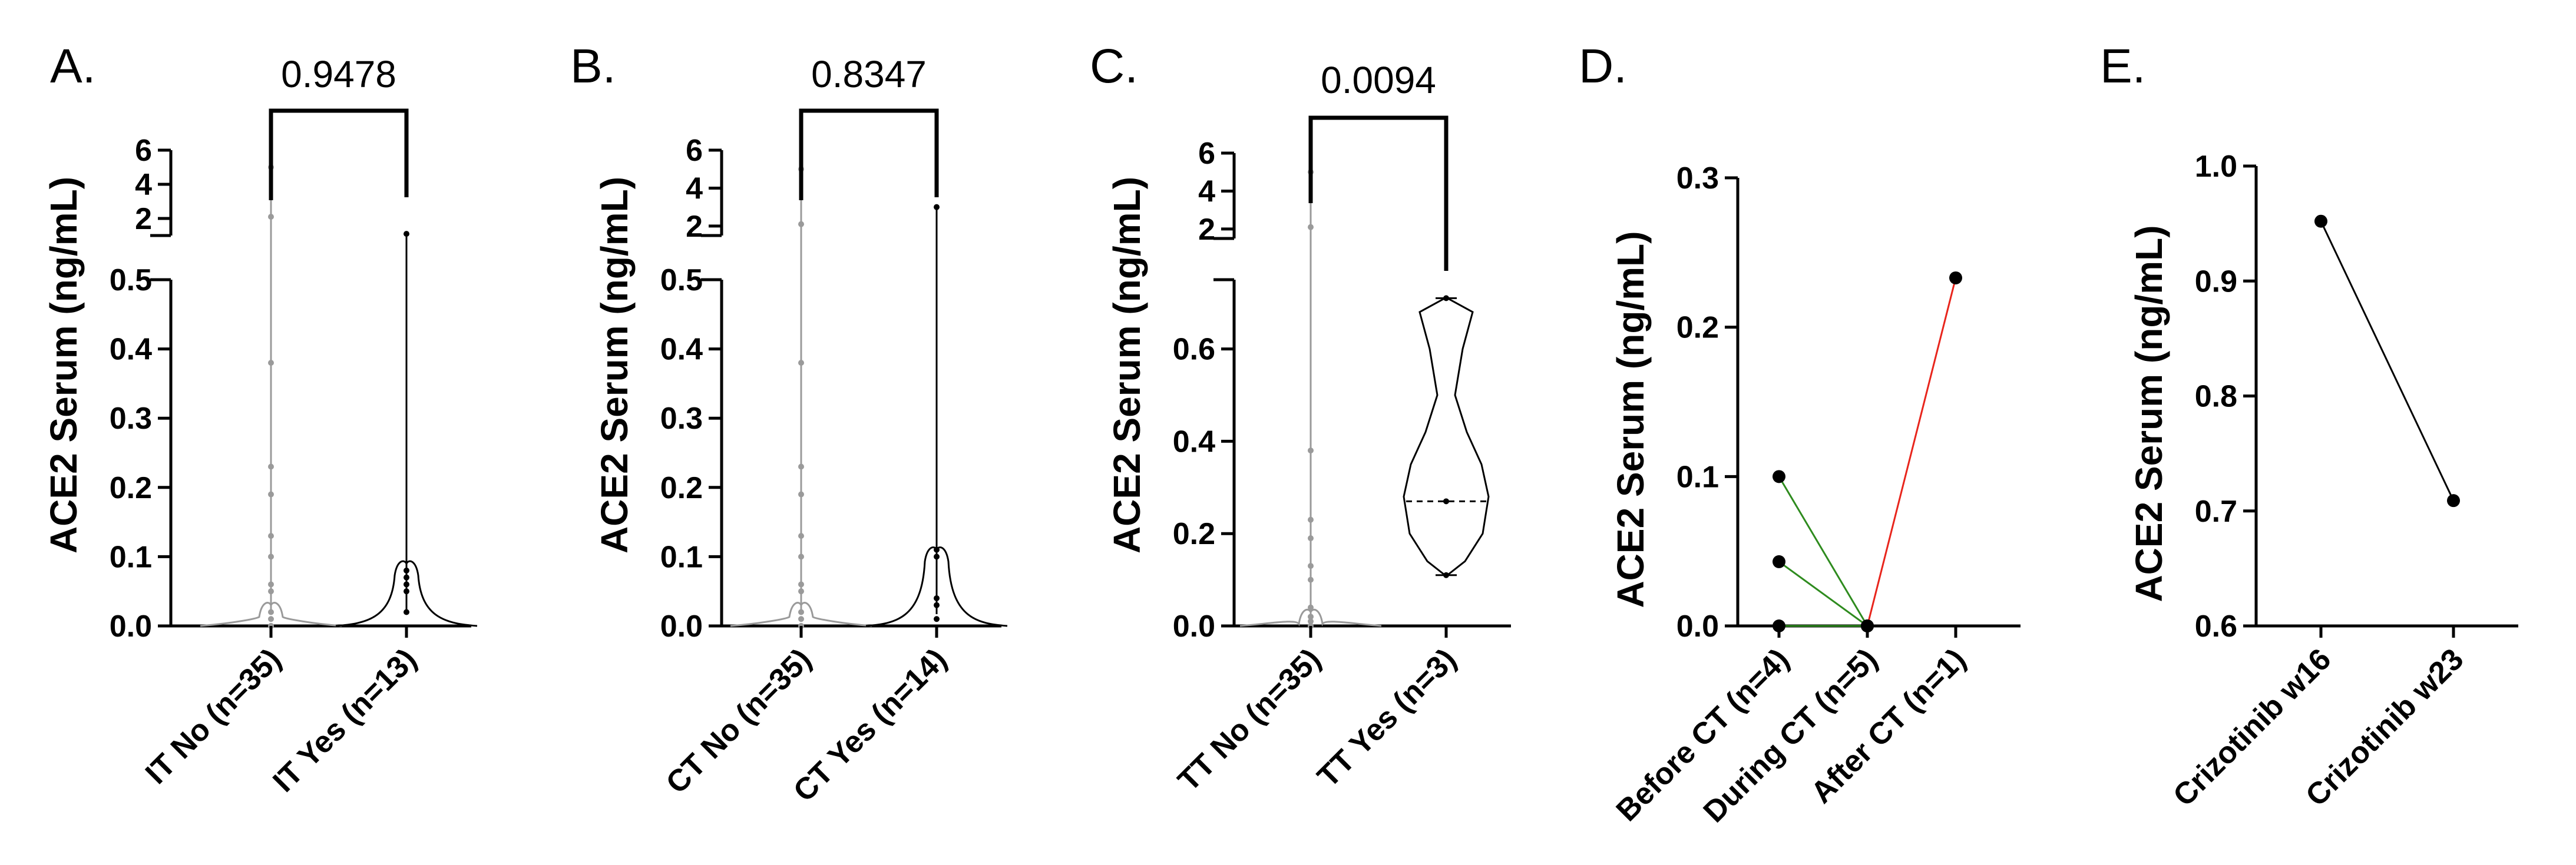 Image resolution: width=2576 pixels, height=865 pixels. What do you see at coordinates (1194, 442) in the screenshot?
I see `y-tick-label: 0.4` at bounding box center [1194, 442].